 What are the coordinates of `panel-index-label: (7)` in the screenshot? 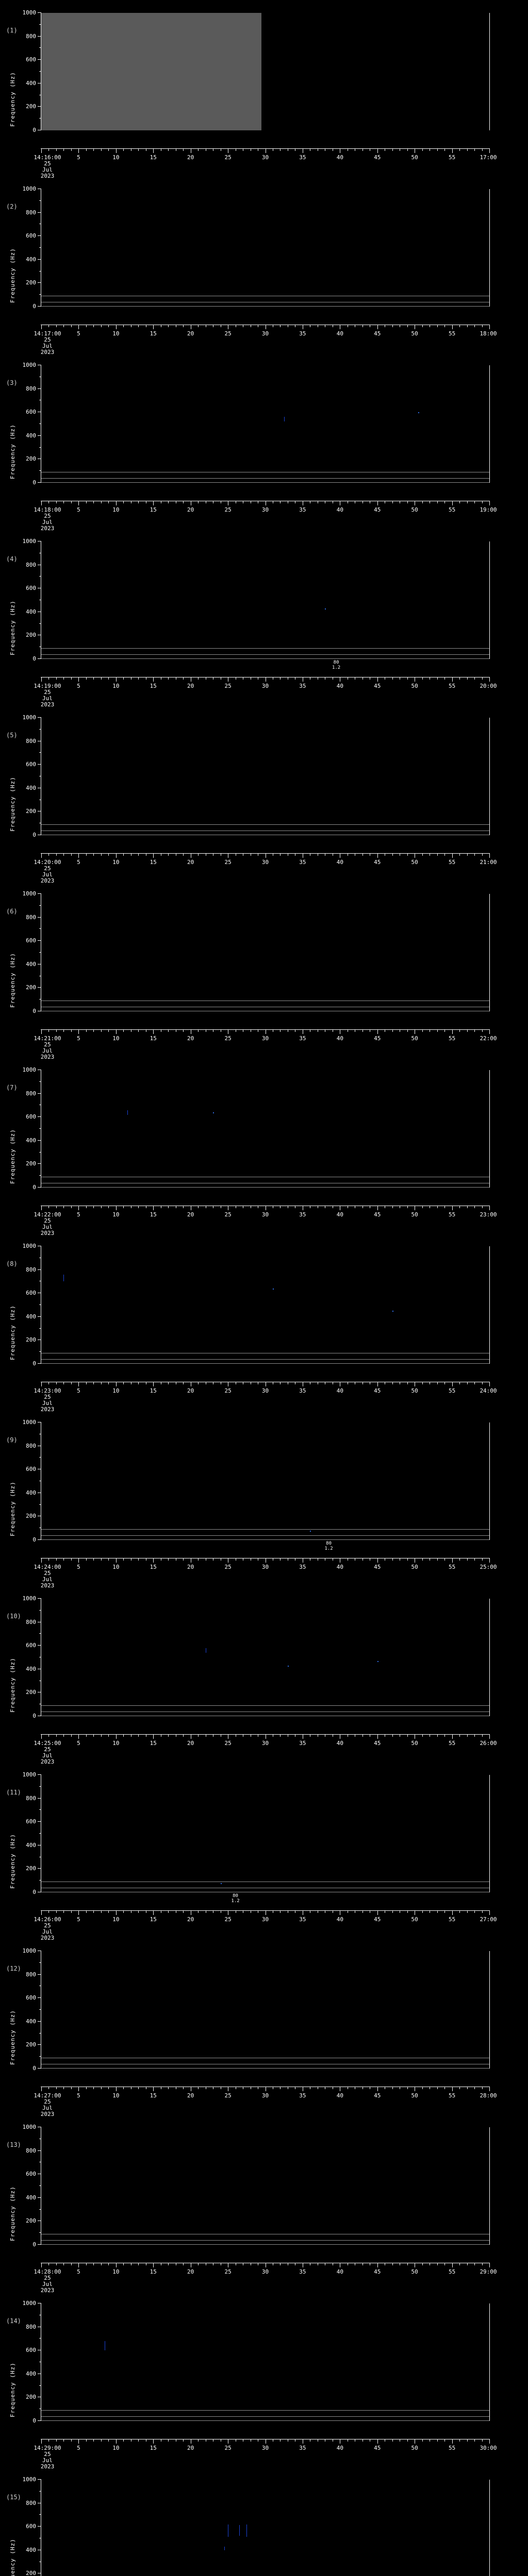 It's located at (12, 1087).